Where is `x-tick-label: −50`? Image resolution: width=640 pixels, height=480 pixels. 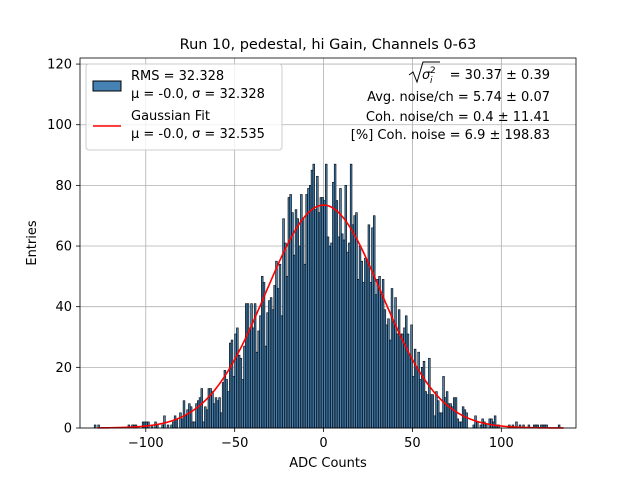
x-tick-label: −50 is located at coordinates (234, 443).